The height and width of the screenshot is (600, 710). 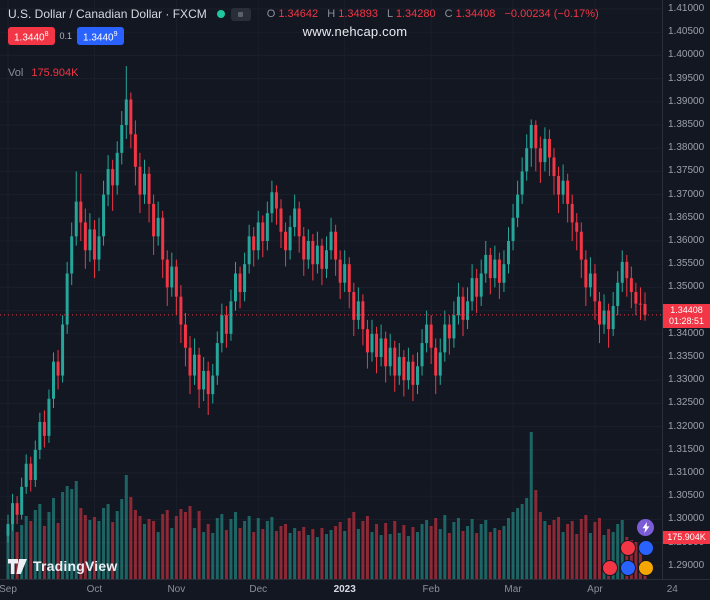 I want to click on sell-button: 1.34408, so click(x=31, y=36).